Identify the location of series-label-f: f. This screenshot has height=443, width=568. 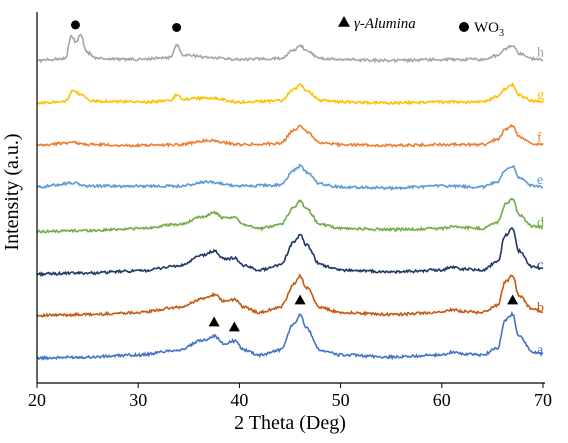
(539, 138).